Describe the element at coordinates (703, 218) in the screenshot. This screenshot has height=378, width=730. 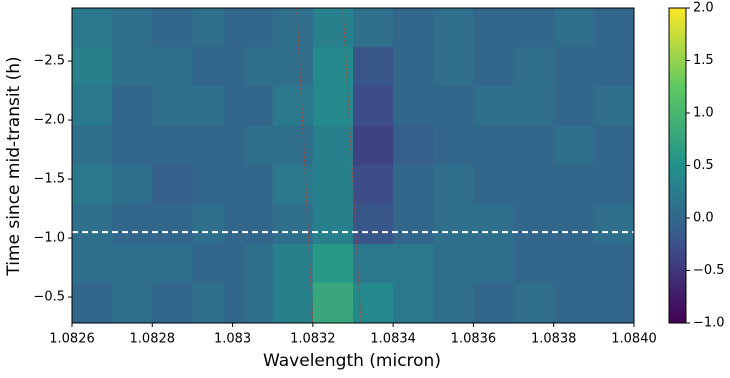
I see `colorbar-tick-label: 0.0` at that location.